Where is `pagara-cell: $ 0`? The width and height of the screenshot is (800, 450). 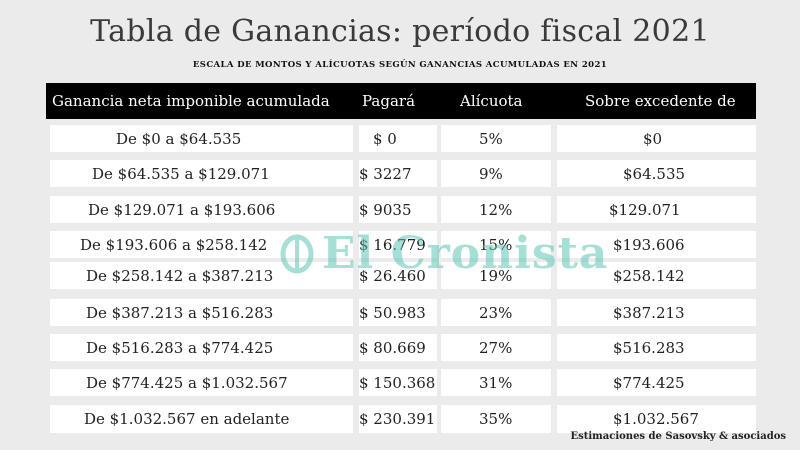 pagara-cell: $ 0 is located at coordinates (398, 138).